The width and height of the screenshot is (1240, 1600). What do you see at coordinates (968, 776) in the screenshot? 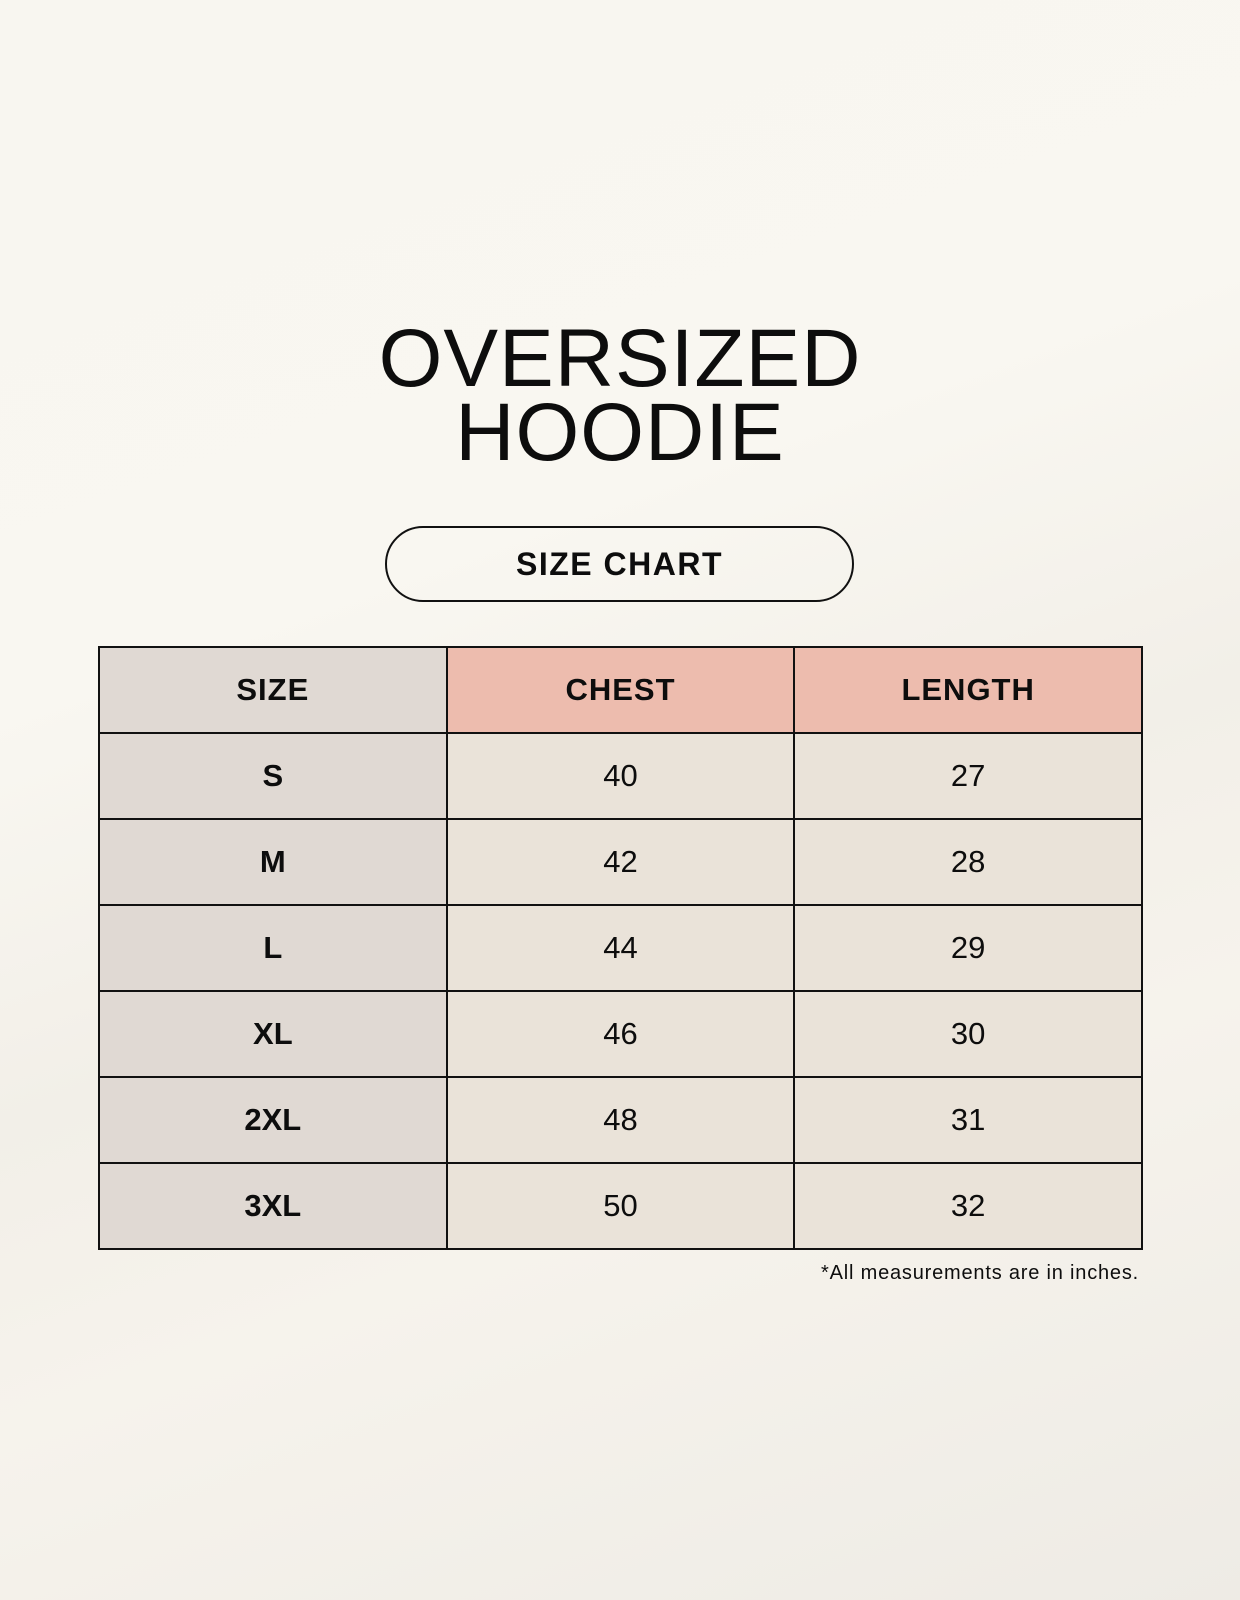
I see `cell-length: 27` at bounding box center [968, 776].